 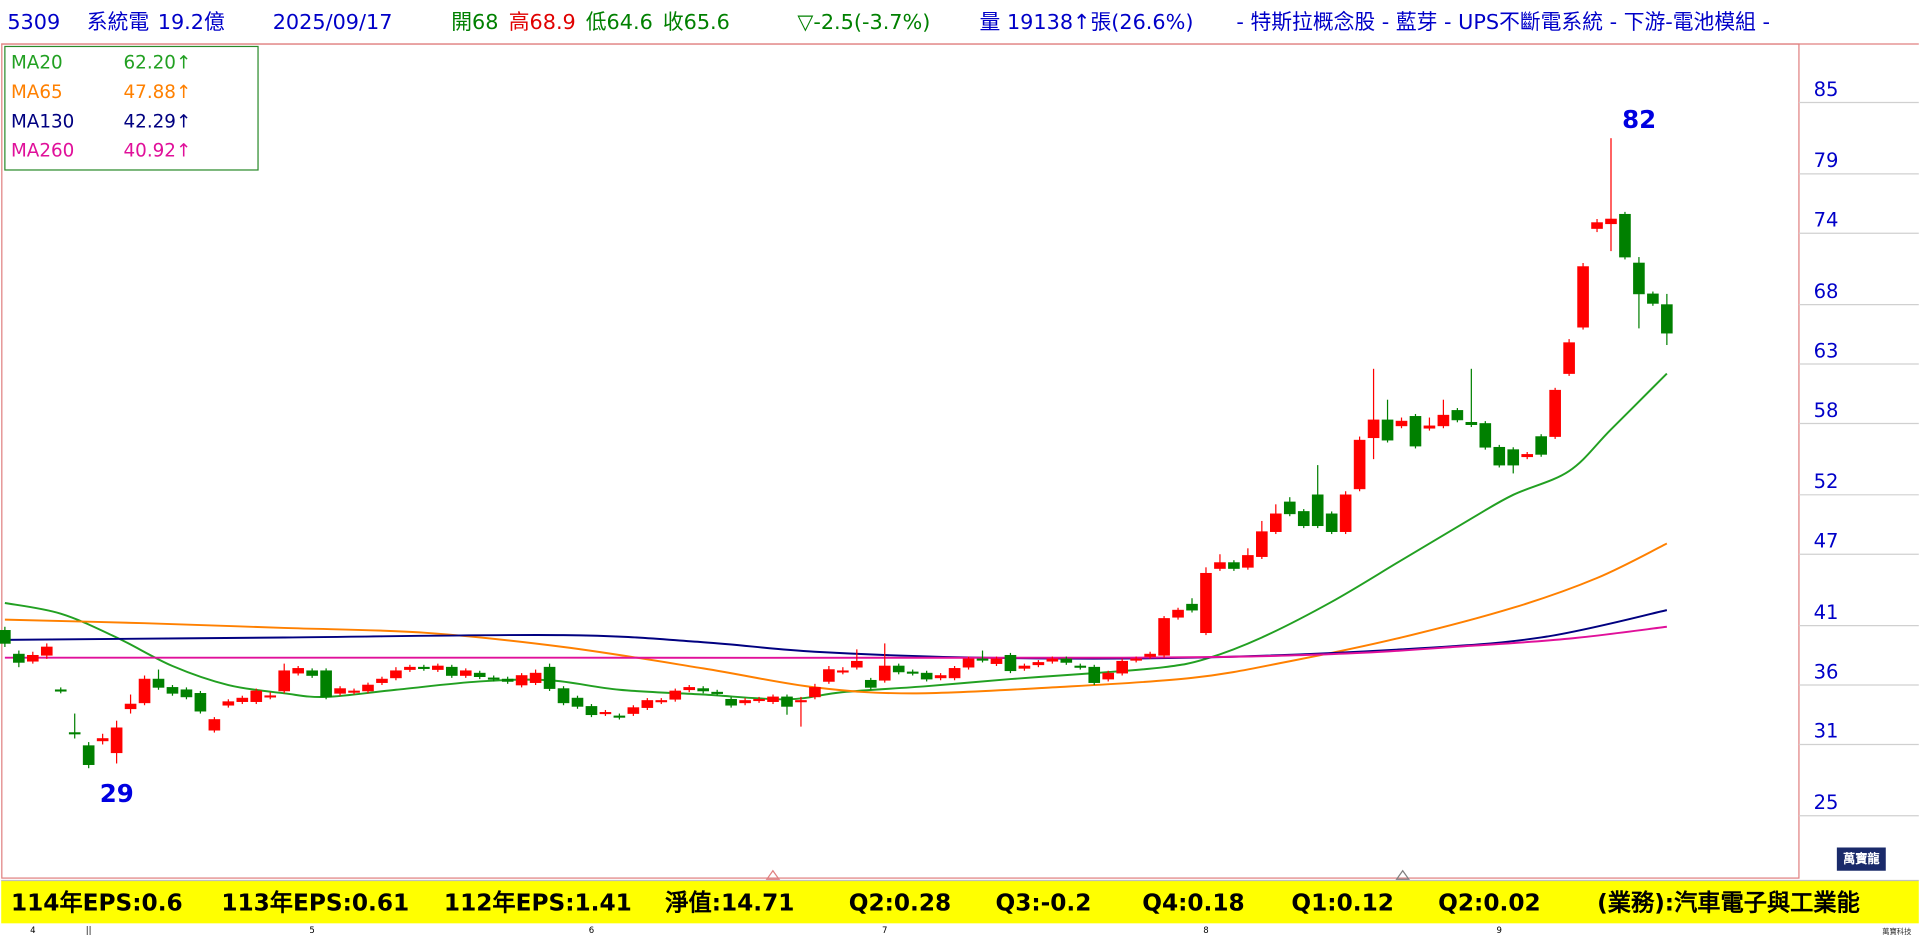 What do you see at coordinates (1826, 671) in the screenshot?
I see `y-tick-label: 36` at bounding box center [1826, 671].